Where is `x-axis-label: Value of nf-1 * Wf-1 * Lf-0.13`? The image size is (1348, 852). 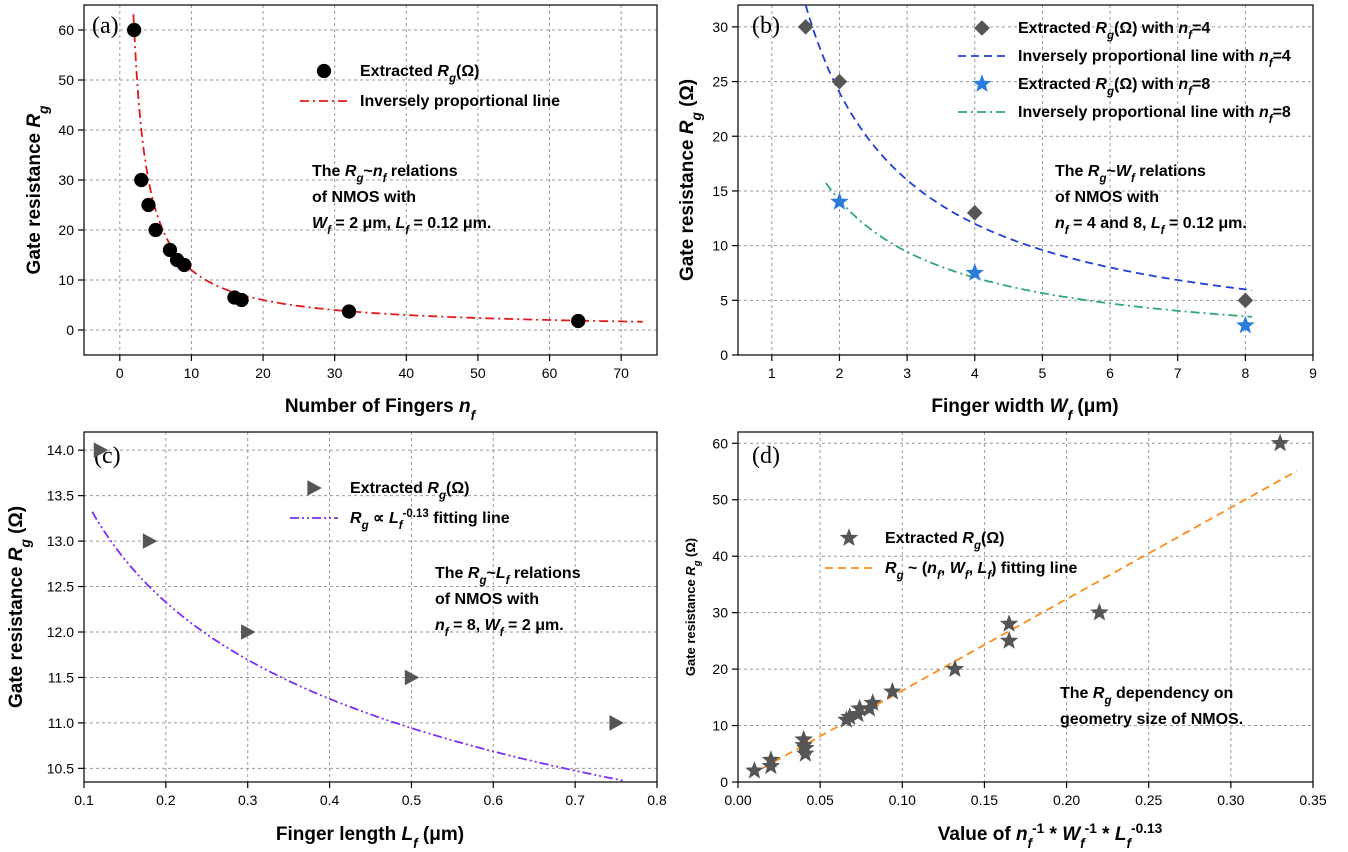 x-axis-label: Value of nf-1 * Wf-1 * Lf-0.13 is located at coordinates (1050, 836).